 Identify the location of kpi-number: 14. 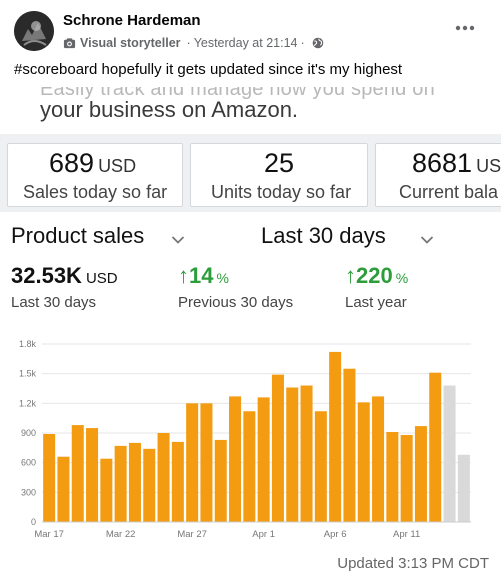
(201, 275).